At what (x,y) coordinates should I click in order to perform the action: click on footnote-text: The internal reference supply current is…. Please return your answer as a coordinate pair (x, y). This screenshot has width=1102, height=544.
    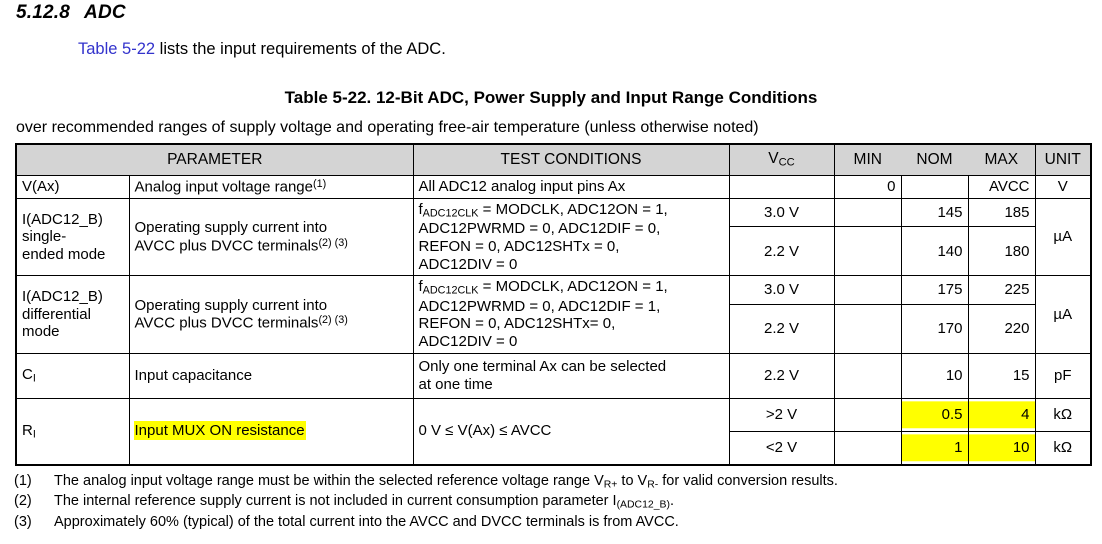
    Looking at the image, I should click on (364, 502).